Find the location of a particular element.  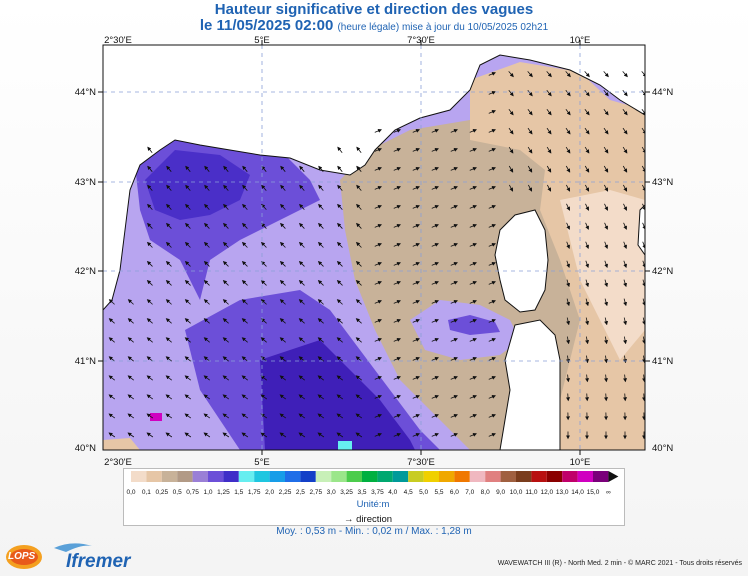

direction-legend: → direction is located at coordinates (368, 519).